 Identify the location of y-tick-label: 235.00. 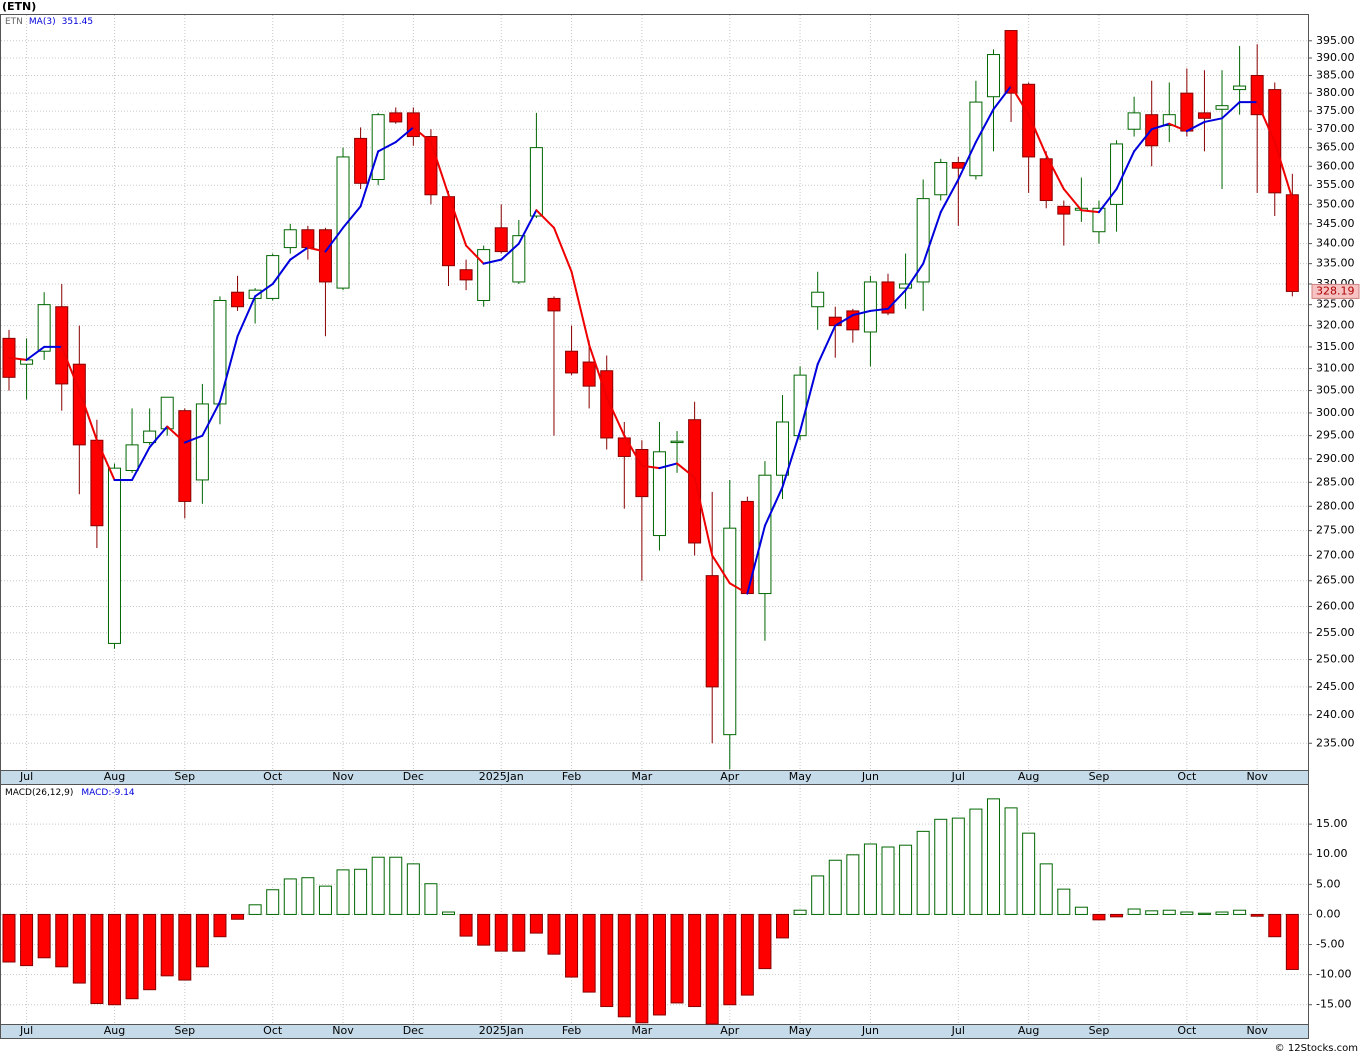
(1335, 742).